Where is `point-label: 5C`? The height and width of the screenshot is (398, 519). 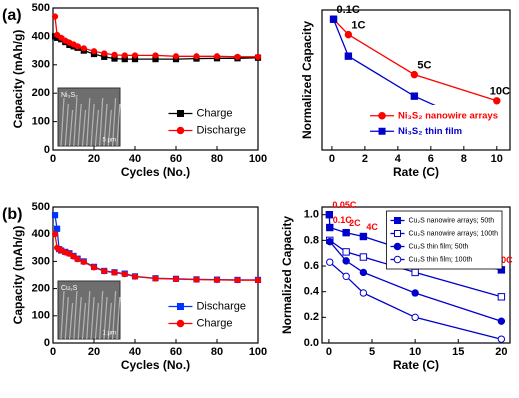 point-label: 5C is located at coordinates (424, 66).